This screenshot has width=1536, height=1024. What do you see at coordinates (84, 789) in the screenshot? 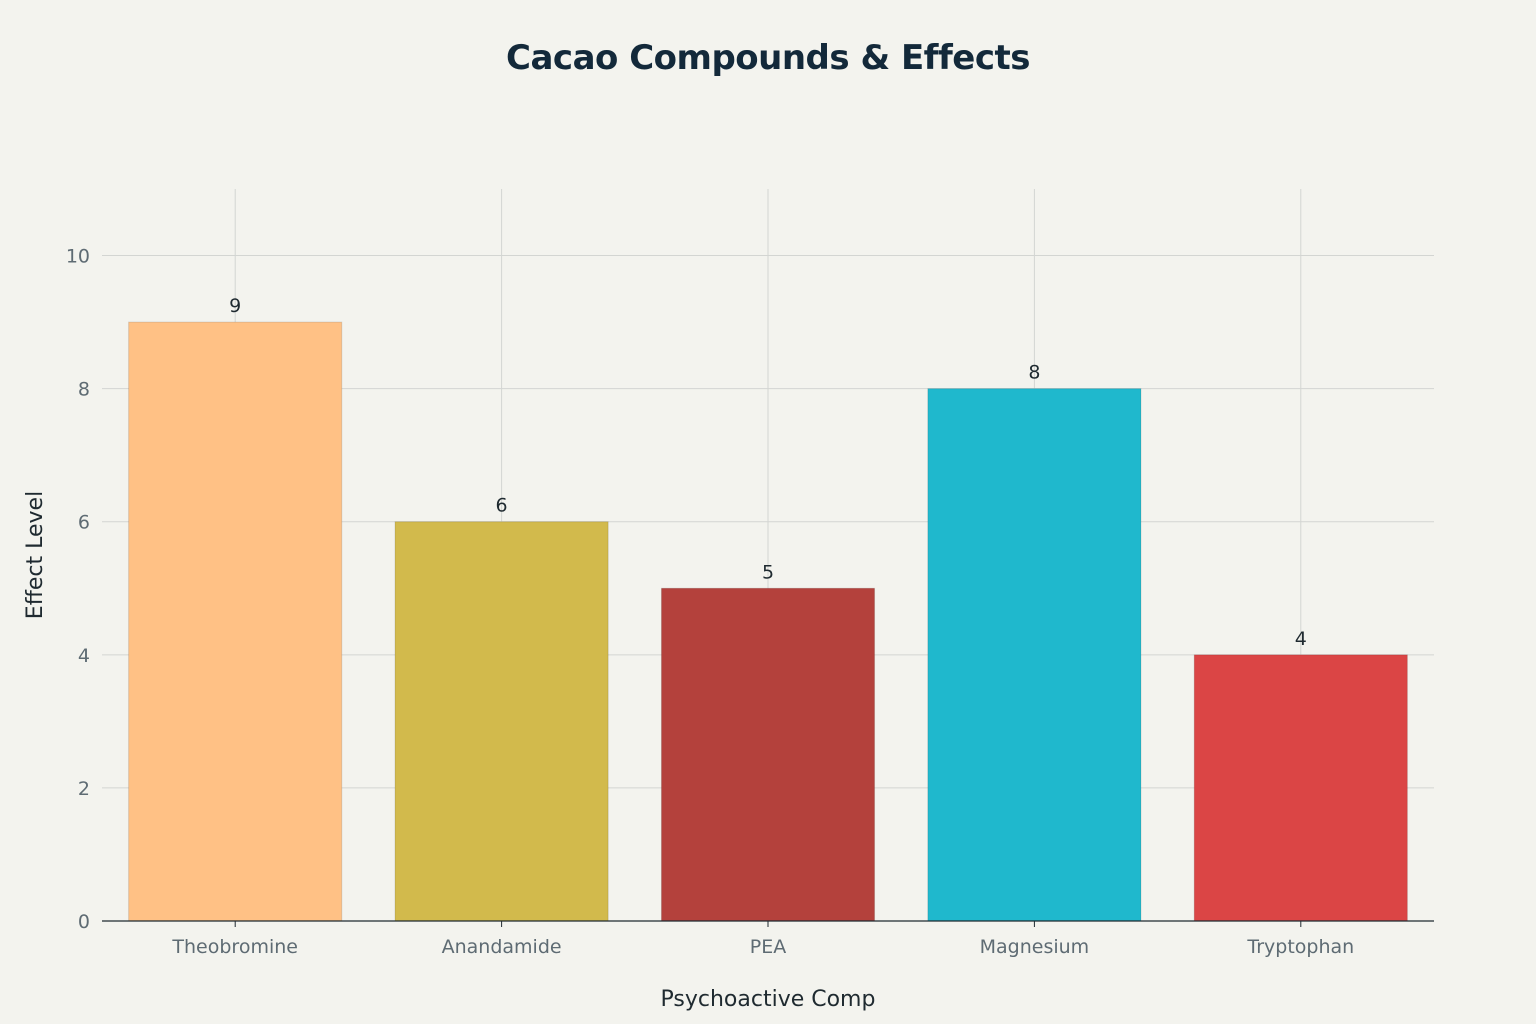
I see `y-tick-label: 2` at bounding box center [84, 789].